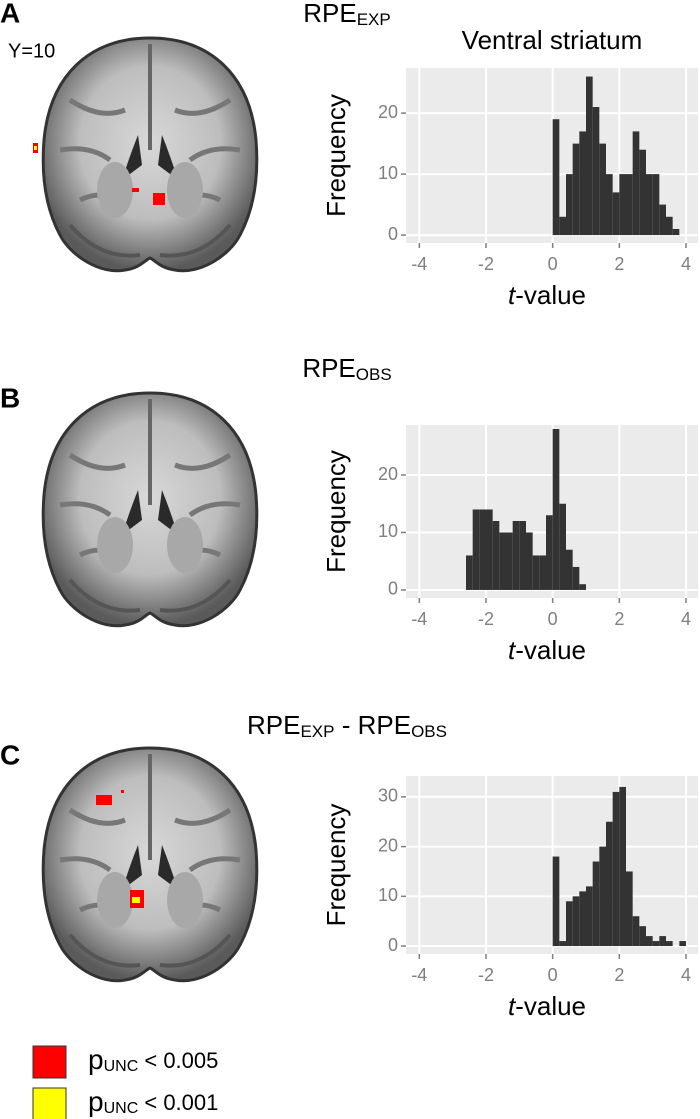 This screenshot has width=700, height=1119. What do you see at coordinates (31, 51) in the screenshot?
I see `slice-label: Y=10` at bounding box center [31, 51].